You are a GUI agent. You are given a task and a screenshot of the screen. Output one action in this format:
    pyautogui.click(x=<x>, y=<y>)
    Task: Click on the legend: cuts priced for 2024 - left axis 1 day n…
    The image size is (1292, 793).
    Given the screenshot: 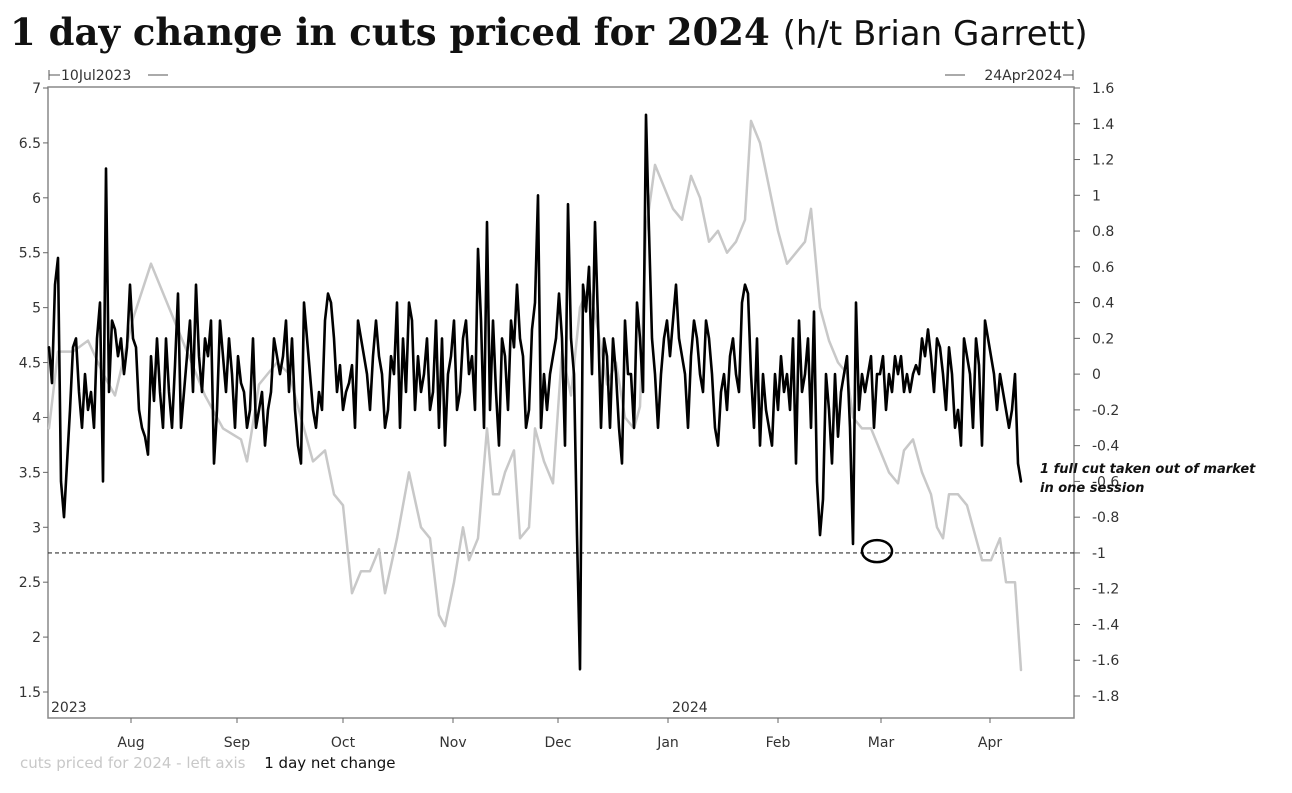 What is the action you would take?
    pyautogui.click(x=215, y=763)
    